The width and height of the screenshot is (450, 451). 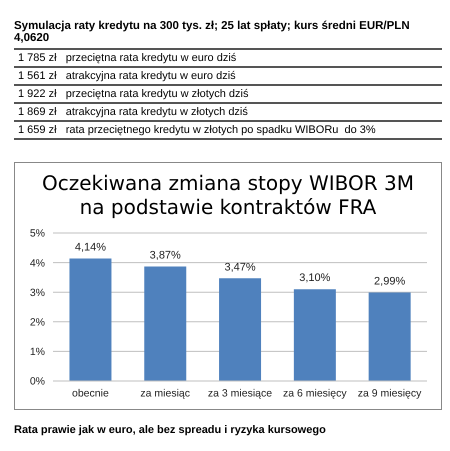 I want to click on data-label: 3,47%, so click(x=240, y=267).